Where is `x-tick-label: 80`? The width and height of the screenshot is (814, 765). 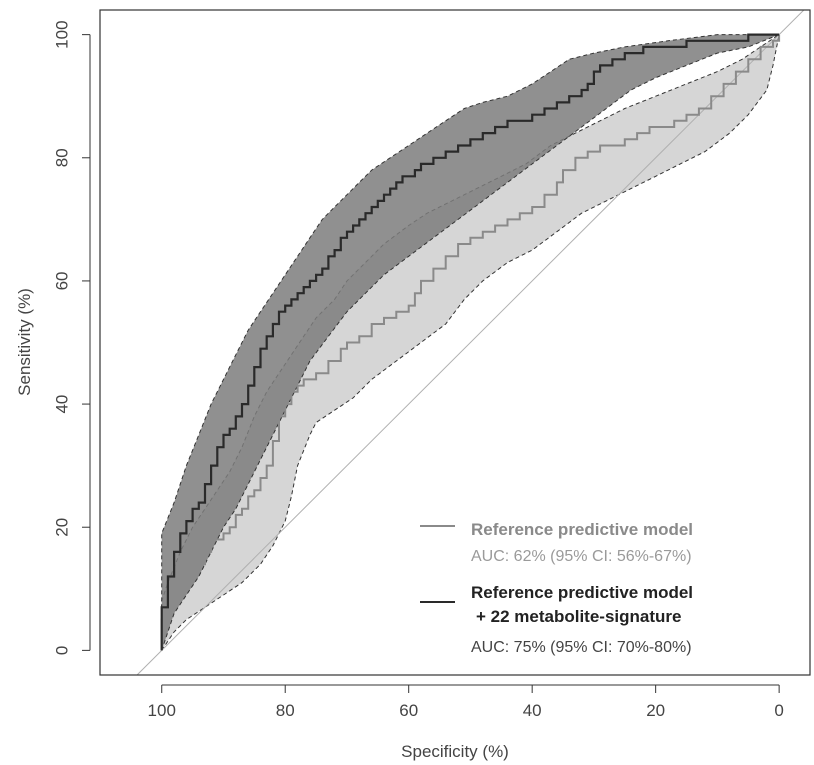
x-tick-label: 80 is located at coordinates (285, 710).